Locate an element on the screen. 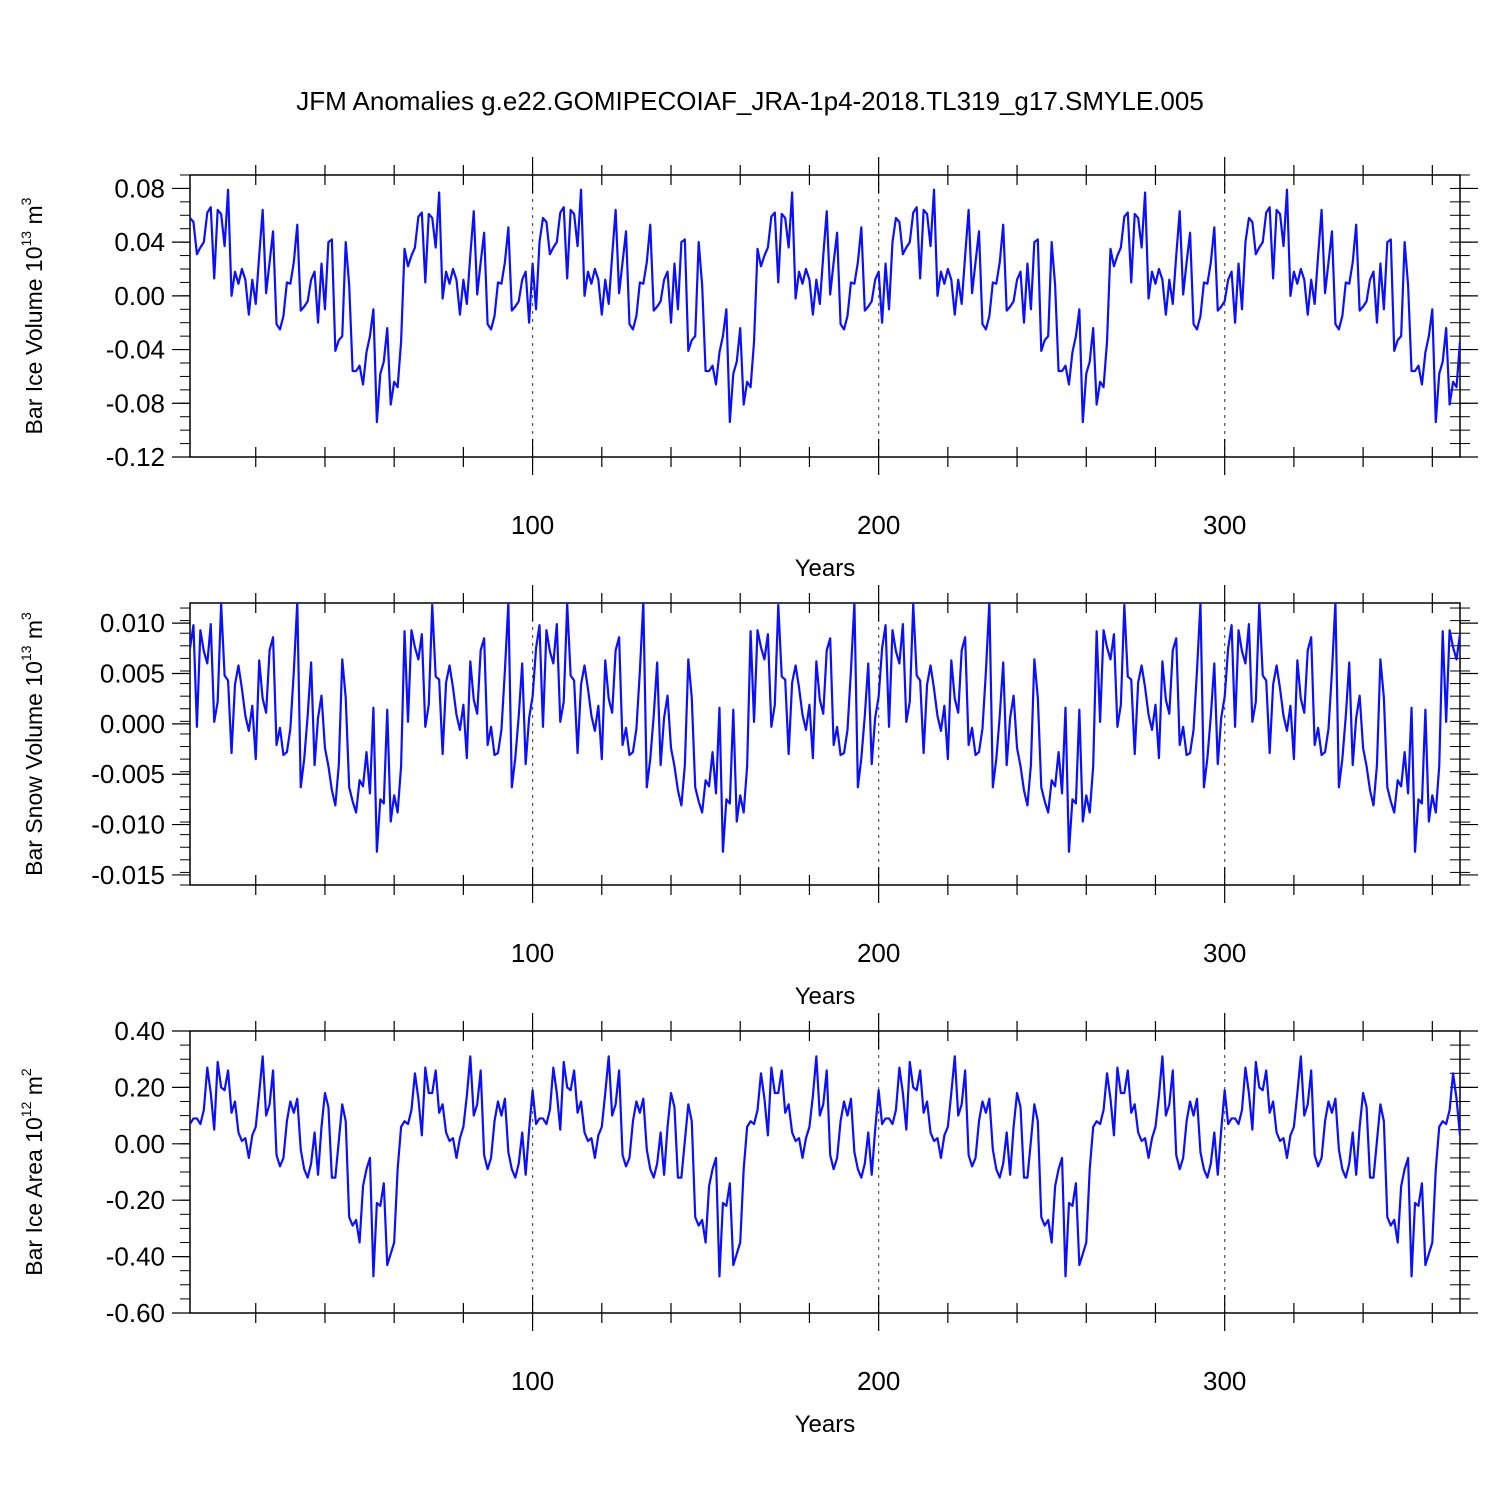  y-tick-label: -0.20 is located at coordinates (135, 1200).